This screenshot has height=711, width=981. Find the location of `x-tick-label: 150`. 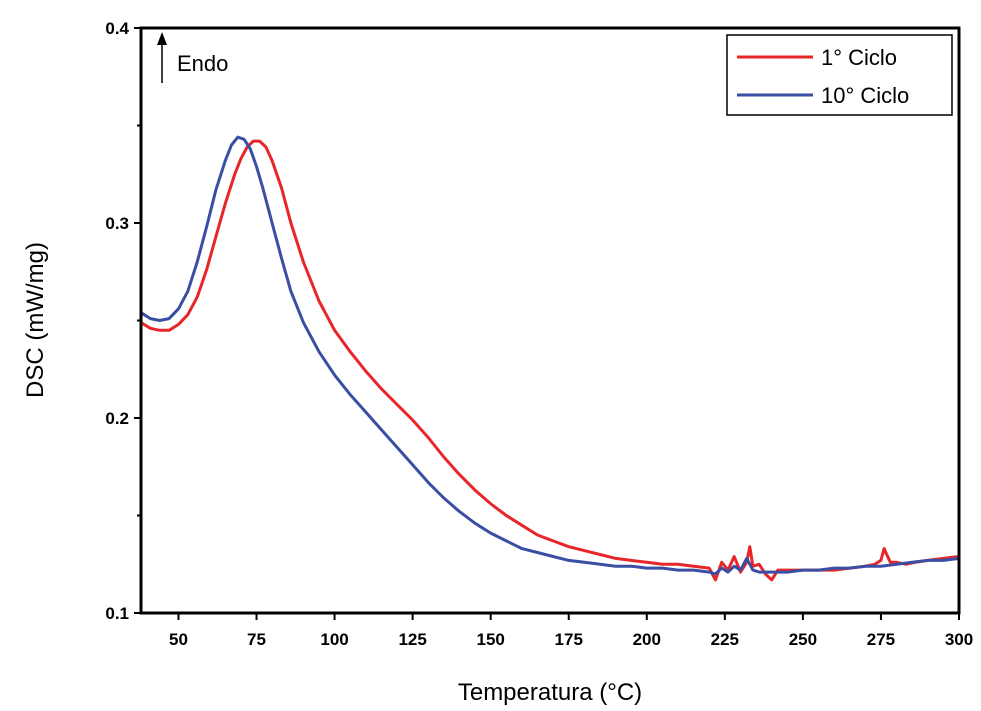

x-tick-label: 150 is located at coordinates (490, 639).